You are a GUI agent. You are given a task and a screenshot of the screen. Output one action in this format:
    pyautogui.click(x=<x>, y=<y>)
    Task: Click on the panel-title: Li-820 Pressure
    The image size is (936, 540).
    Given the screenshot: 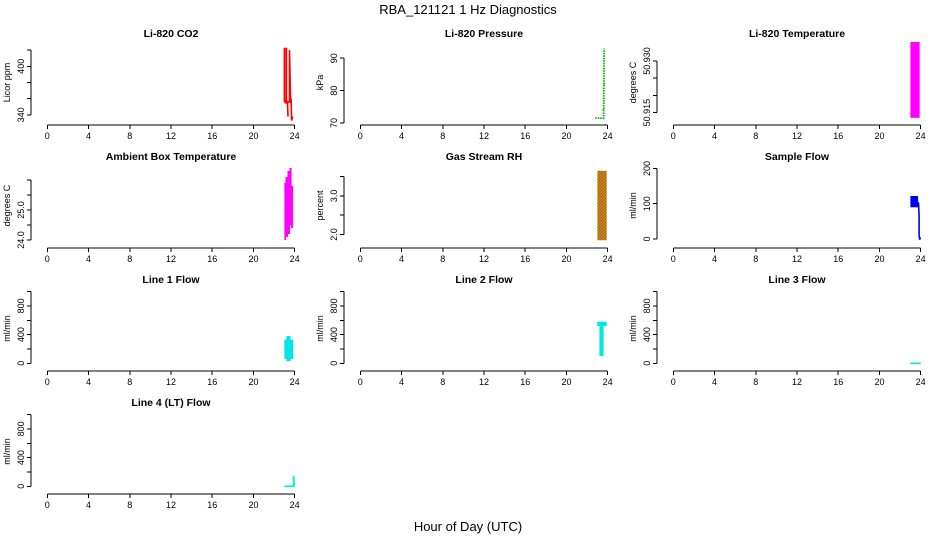 What is the action you would take?
    pyautogui.click(x=484, y=34)
    